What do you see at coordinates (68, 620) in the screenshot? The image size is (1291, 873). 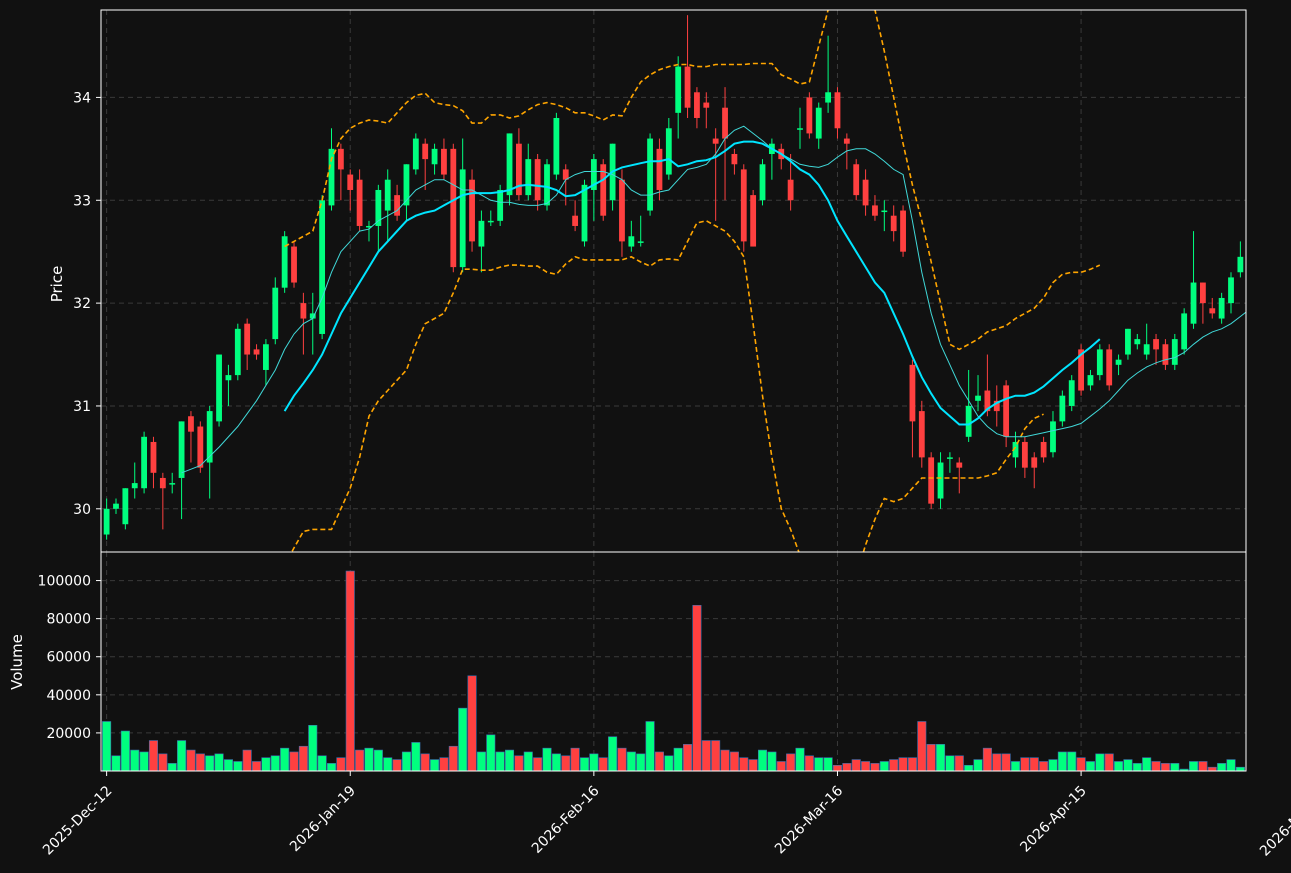 I see `volume-tick-label: 80000` at bounding box center [68, 620].